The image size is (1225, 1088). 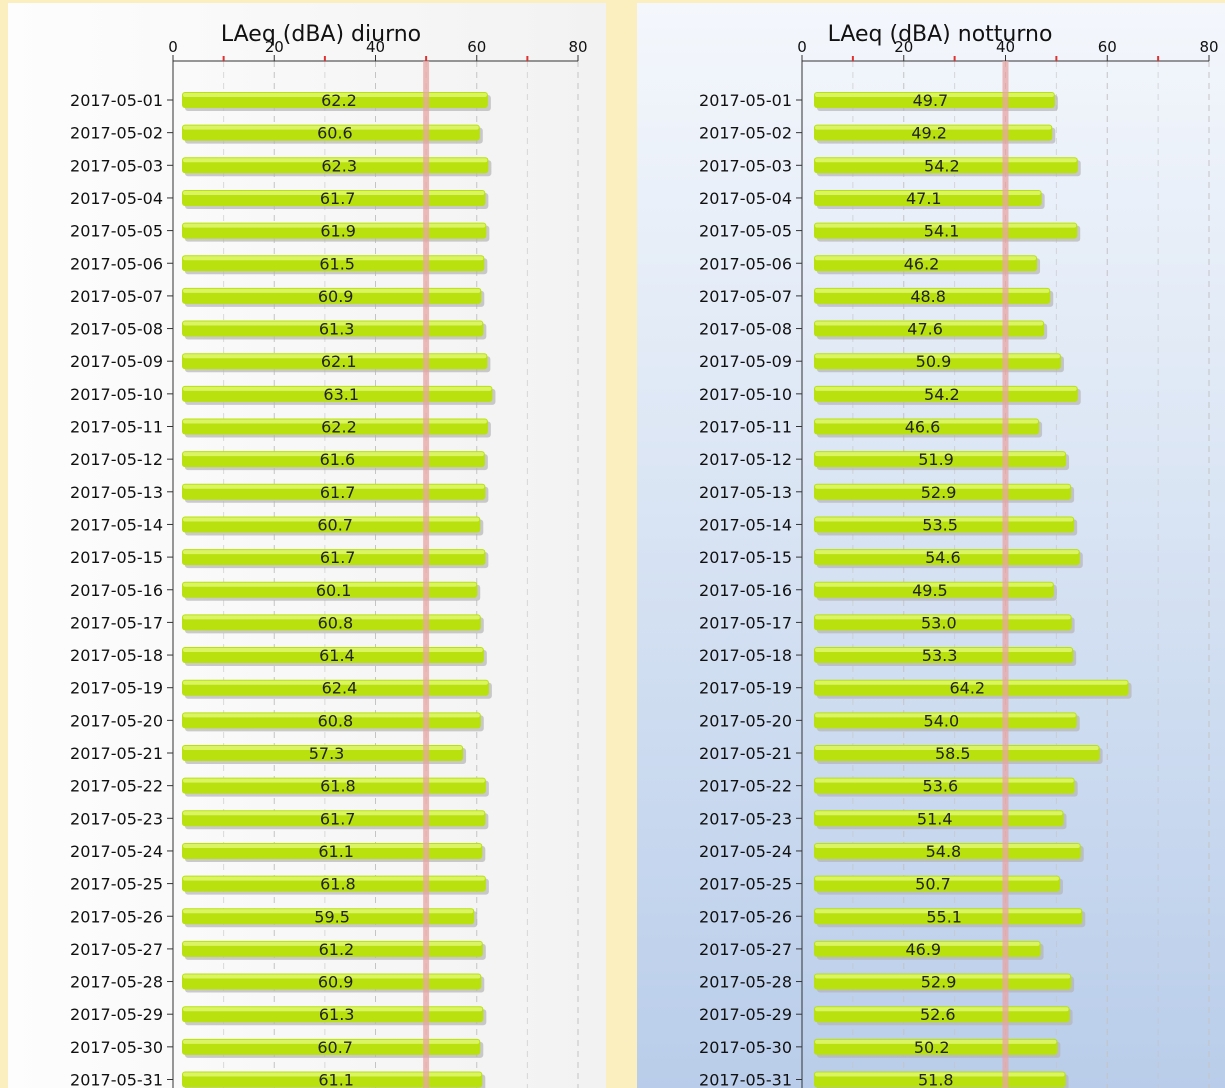 I want to click on value-label: 61.3, so click(x=337, y=1014).